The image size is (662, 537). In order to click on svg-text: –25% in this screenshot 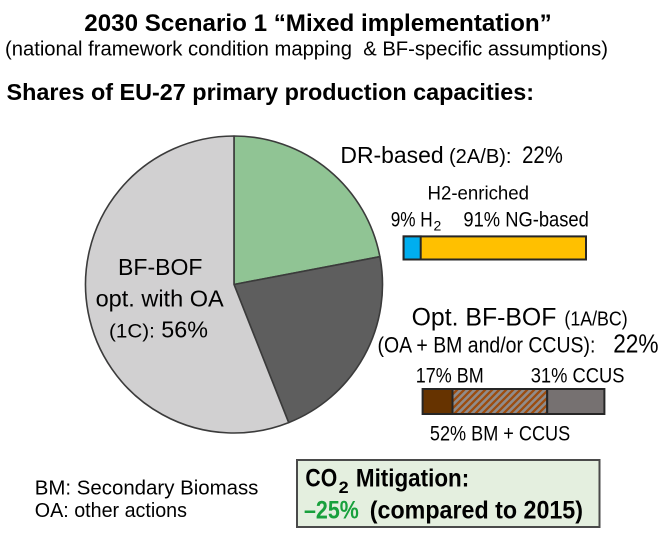, I will do `click(331, 510)`.